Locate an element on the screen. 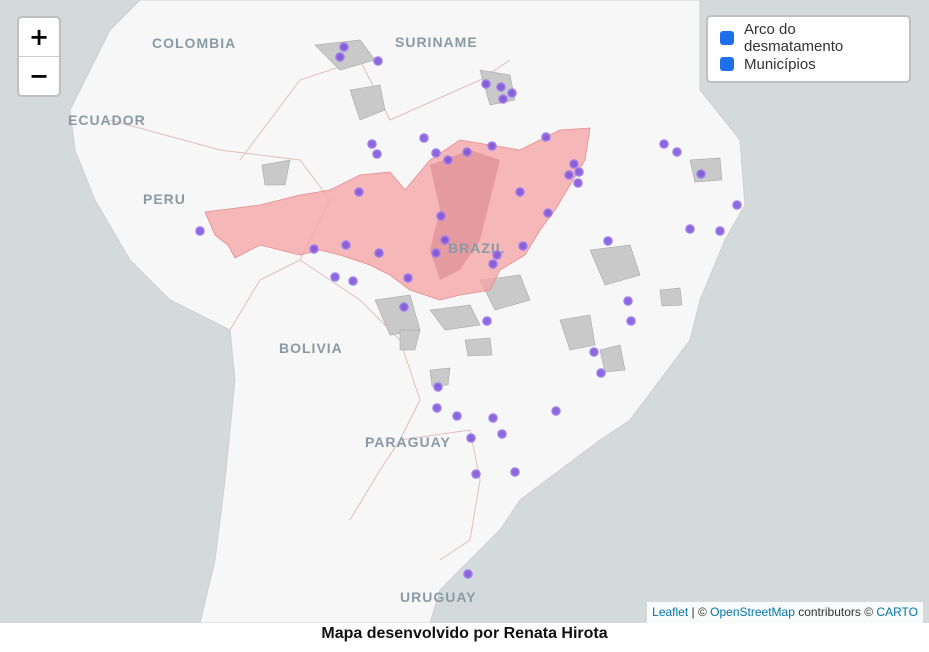  deforestation-arc-dark is located at coordinates (465, 215).